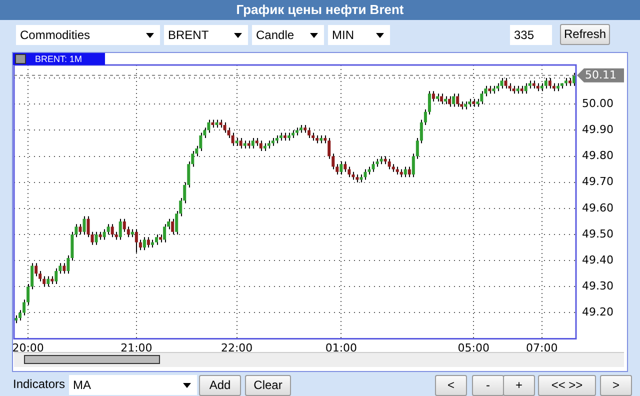 Image resolution: width=640 pixels, height=396 pixels. Describe the element at coordinates (598, 286) in the screenshot. I see `y-tick-label: 49.30` at that location.